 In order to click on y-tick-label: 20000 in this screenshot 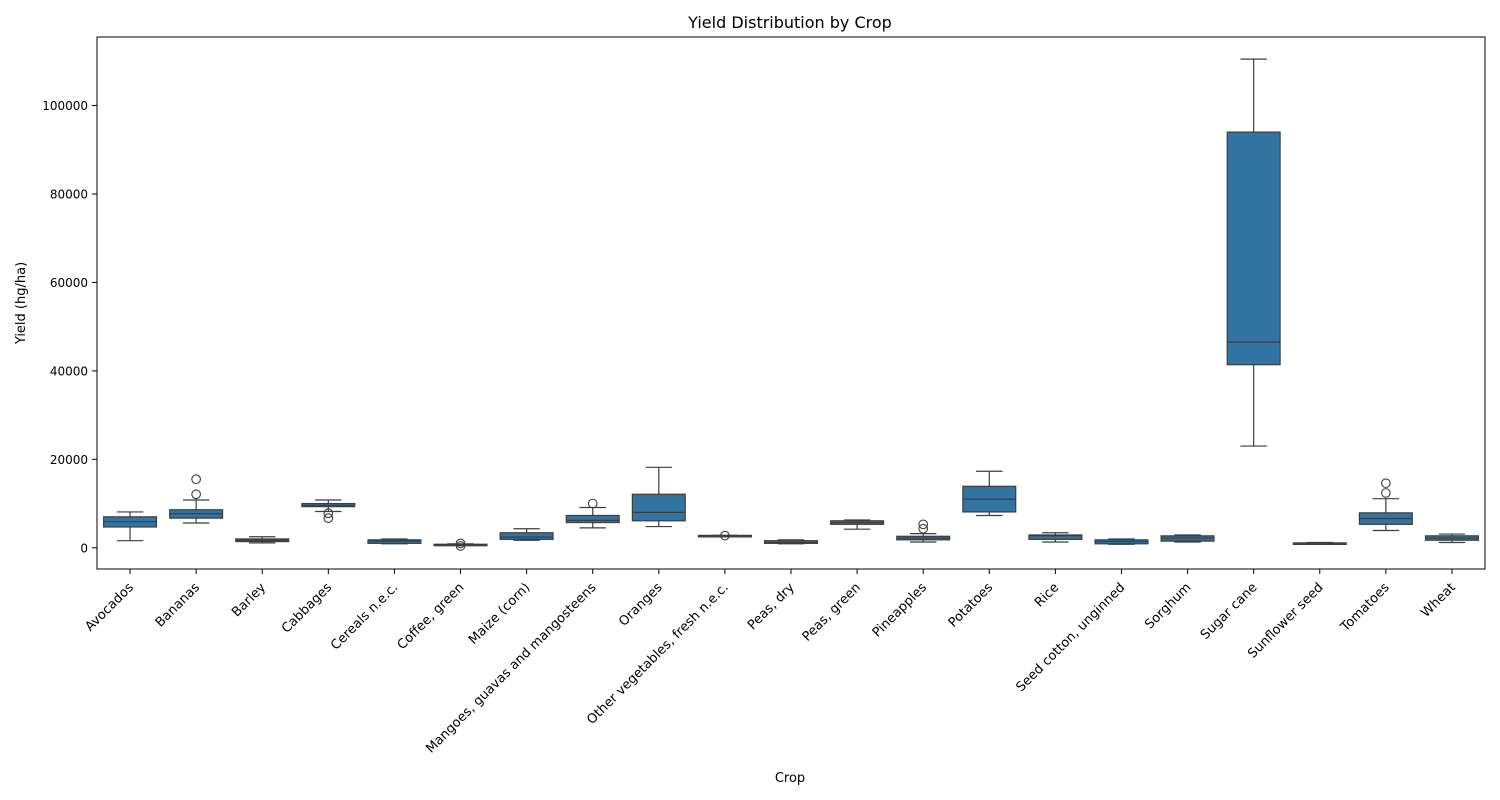, I will do `click(69, 460)`.